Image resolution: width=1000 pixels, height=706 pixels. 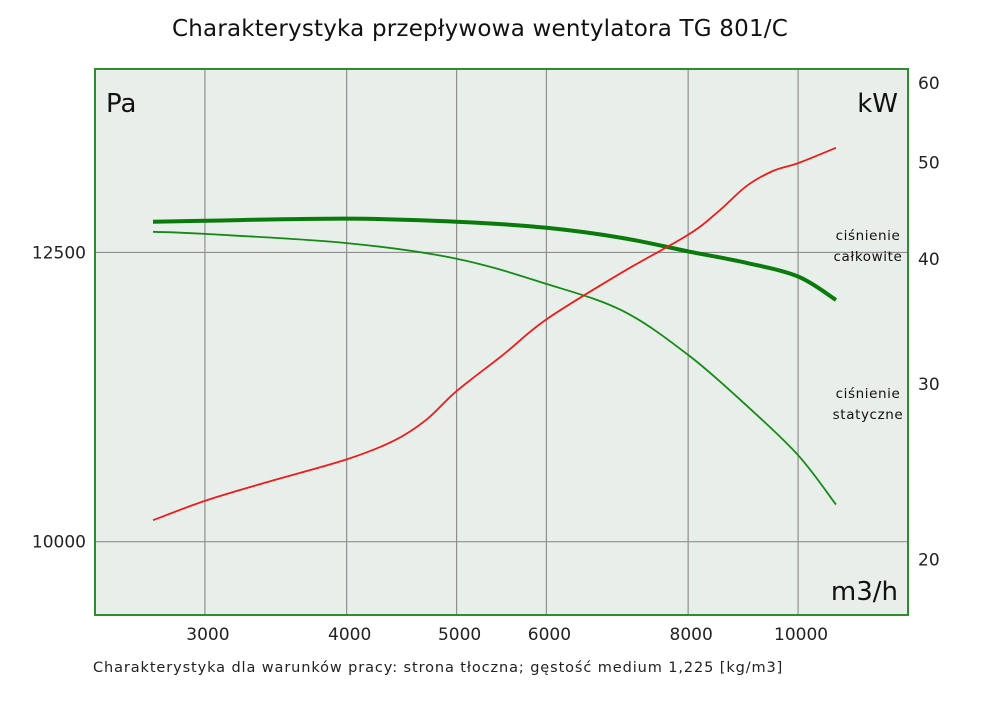 I want to click on x-tick-label: 5000, so click(x=459, y=635).